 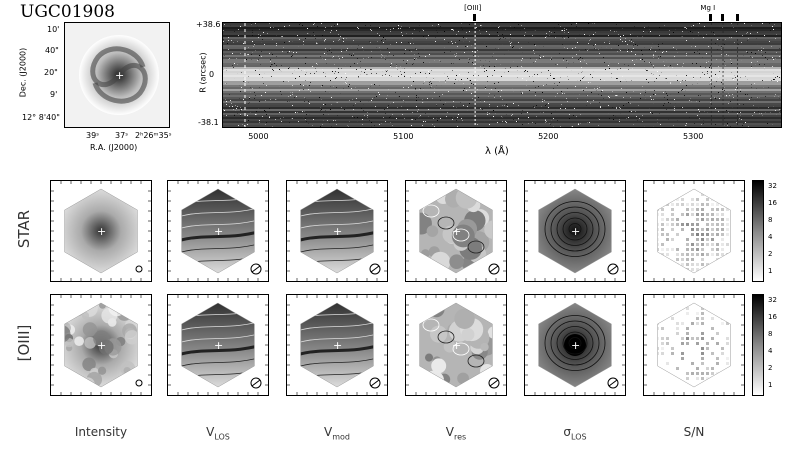 What do you see at coordinates (708, 8) in the screenshot?
I see `spectral-line-label: Mg I` at bounding box center [708, 8].